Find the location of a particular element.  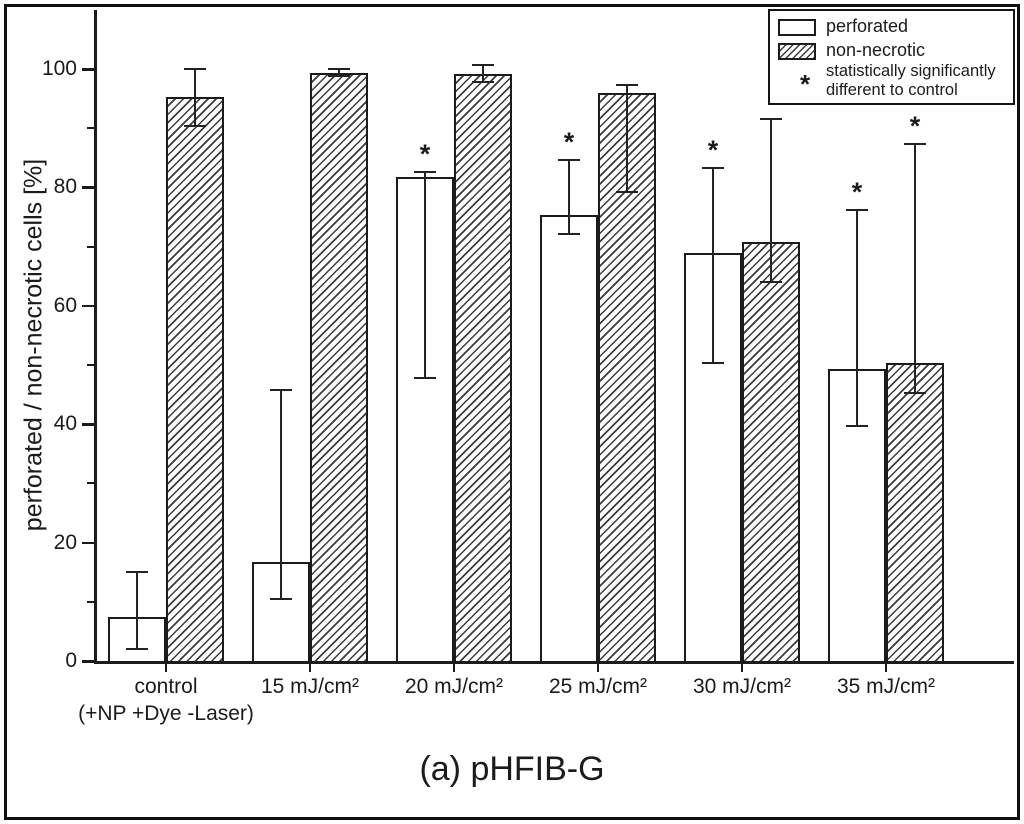

x-tick-label: 35 mJ/cm² is located at coordinates (886, 686).